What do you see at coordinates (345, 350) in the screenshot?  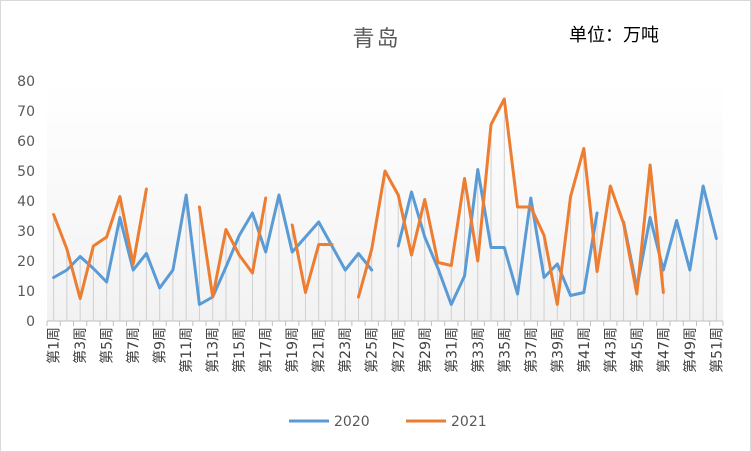 I see `x-tick-label: 第23周` at bounding box center [345, 350].